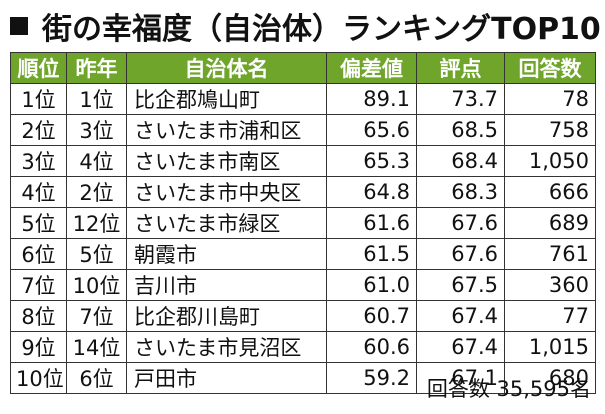 The width and height of the screenshot is (605, 414). Describe the element at coordinates (371, 254) in the screenshot. I see `deviation-cell: 61.5` at that location.